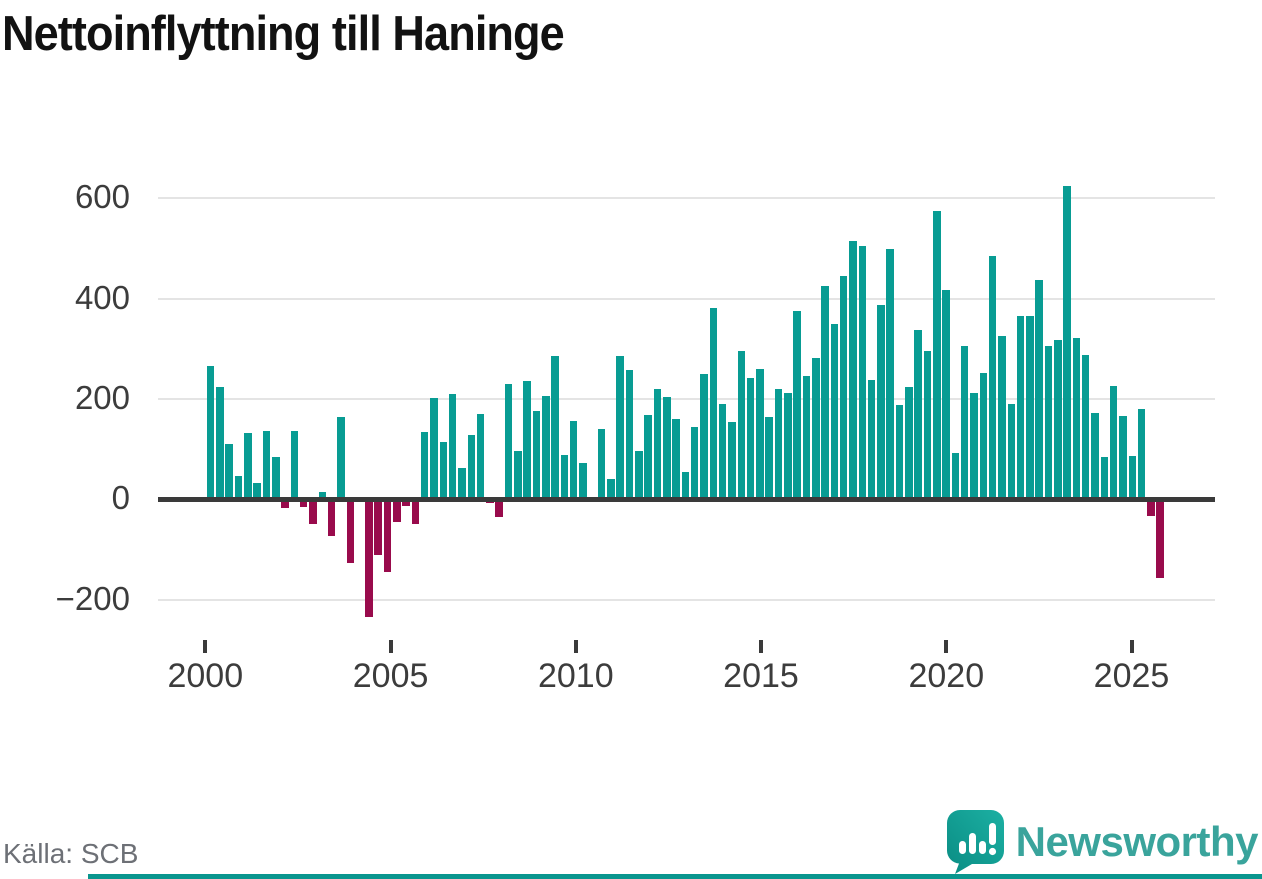  What do you see at coordinates (390, 676) in the screenshot?
I see `x-axis-tick-label: 2005` at bounding box center [390, 676].